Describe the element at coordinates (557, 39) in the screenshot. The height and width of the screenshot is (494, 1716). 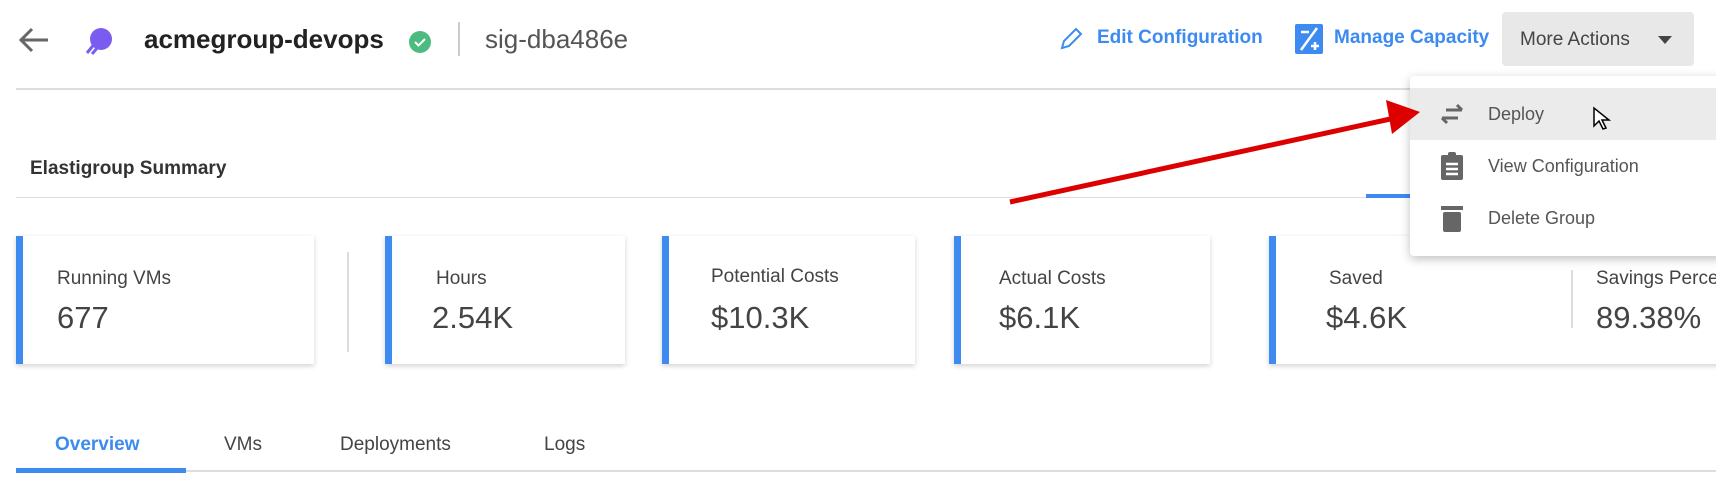
I see `group-id: sig-dba486e` at that location.